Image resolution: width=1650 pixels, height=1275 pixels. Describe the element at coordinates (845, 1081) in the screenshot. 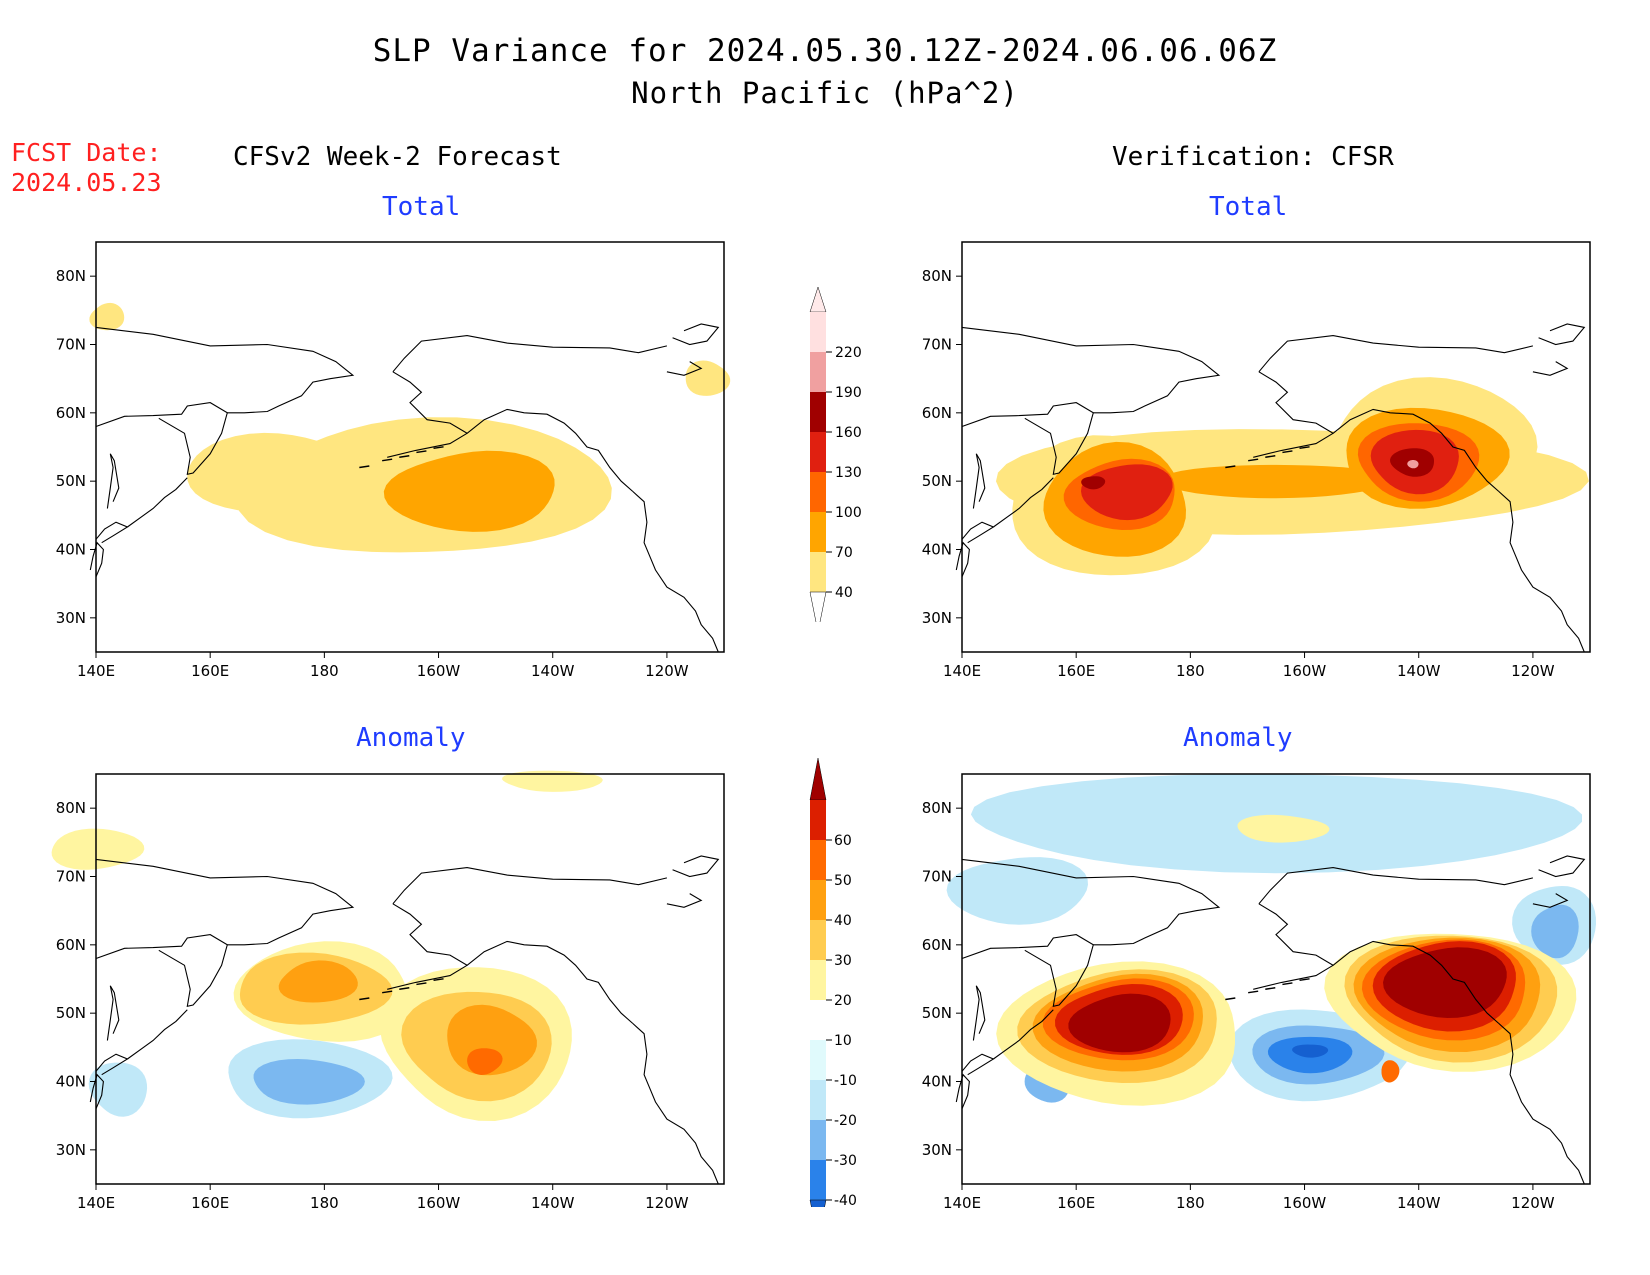

I see `colorbar-label: -10` at that location.